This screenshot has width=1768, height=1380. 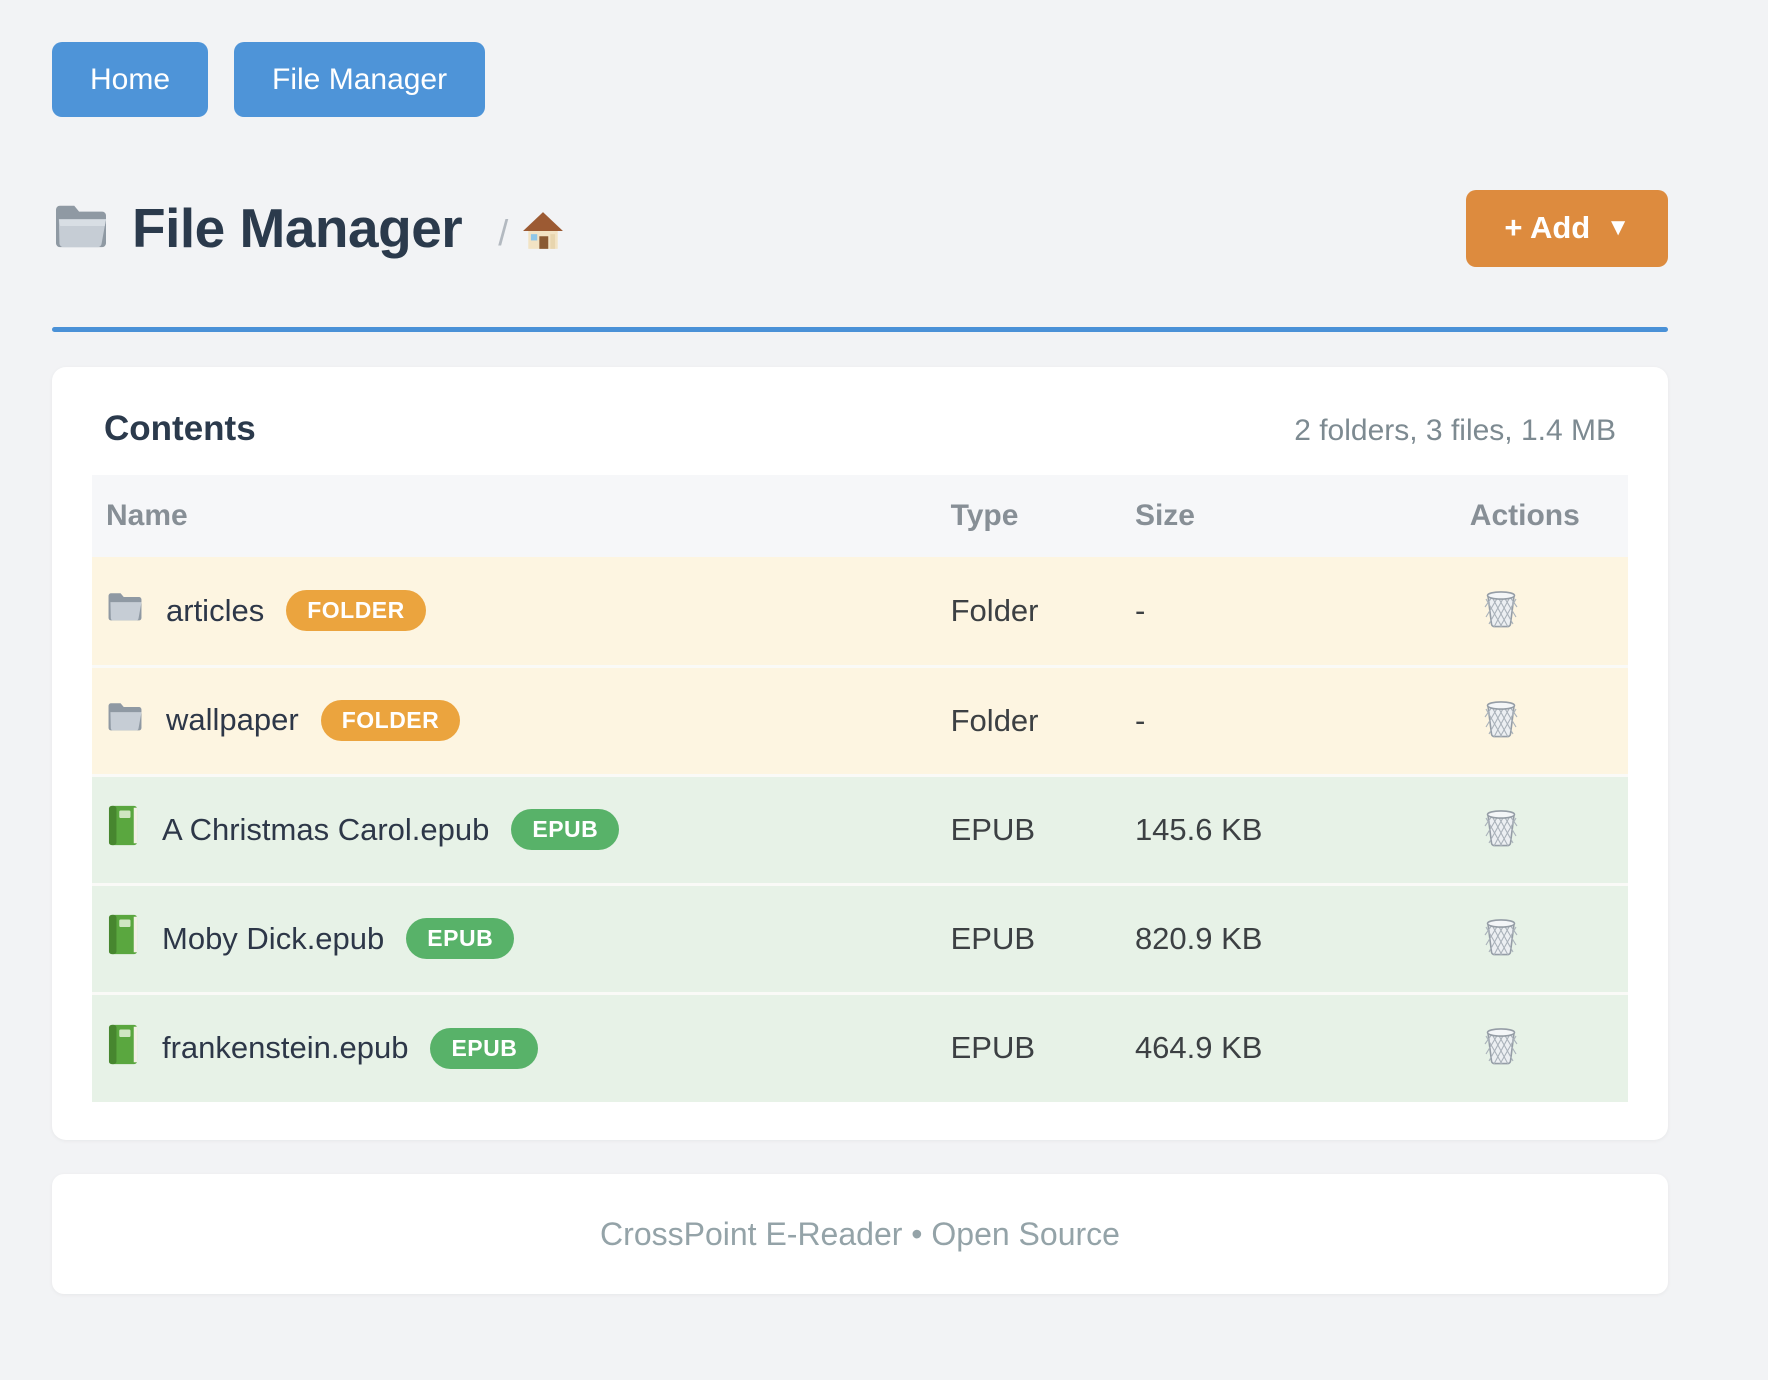 What do you see at coordinates (215, 610) in the screenshot?
I see `file-name: articles` at bounding box center [215, 610].